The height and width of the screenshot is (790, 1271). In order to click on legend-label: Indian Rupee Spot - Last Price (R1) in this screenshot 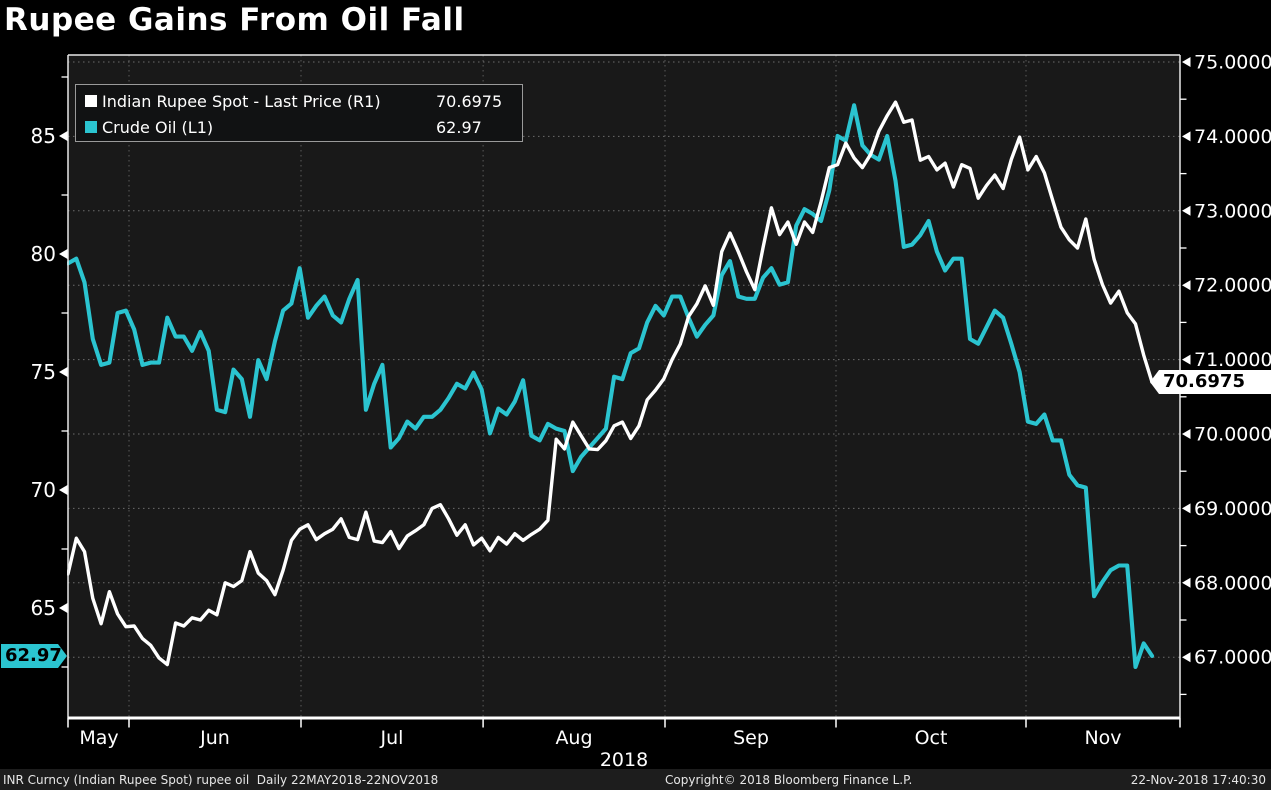, I will do `click(241, 101)`.